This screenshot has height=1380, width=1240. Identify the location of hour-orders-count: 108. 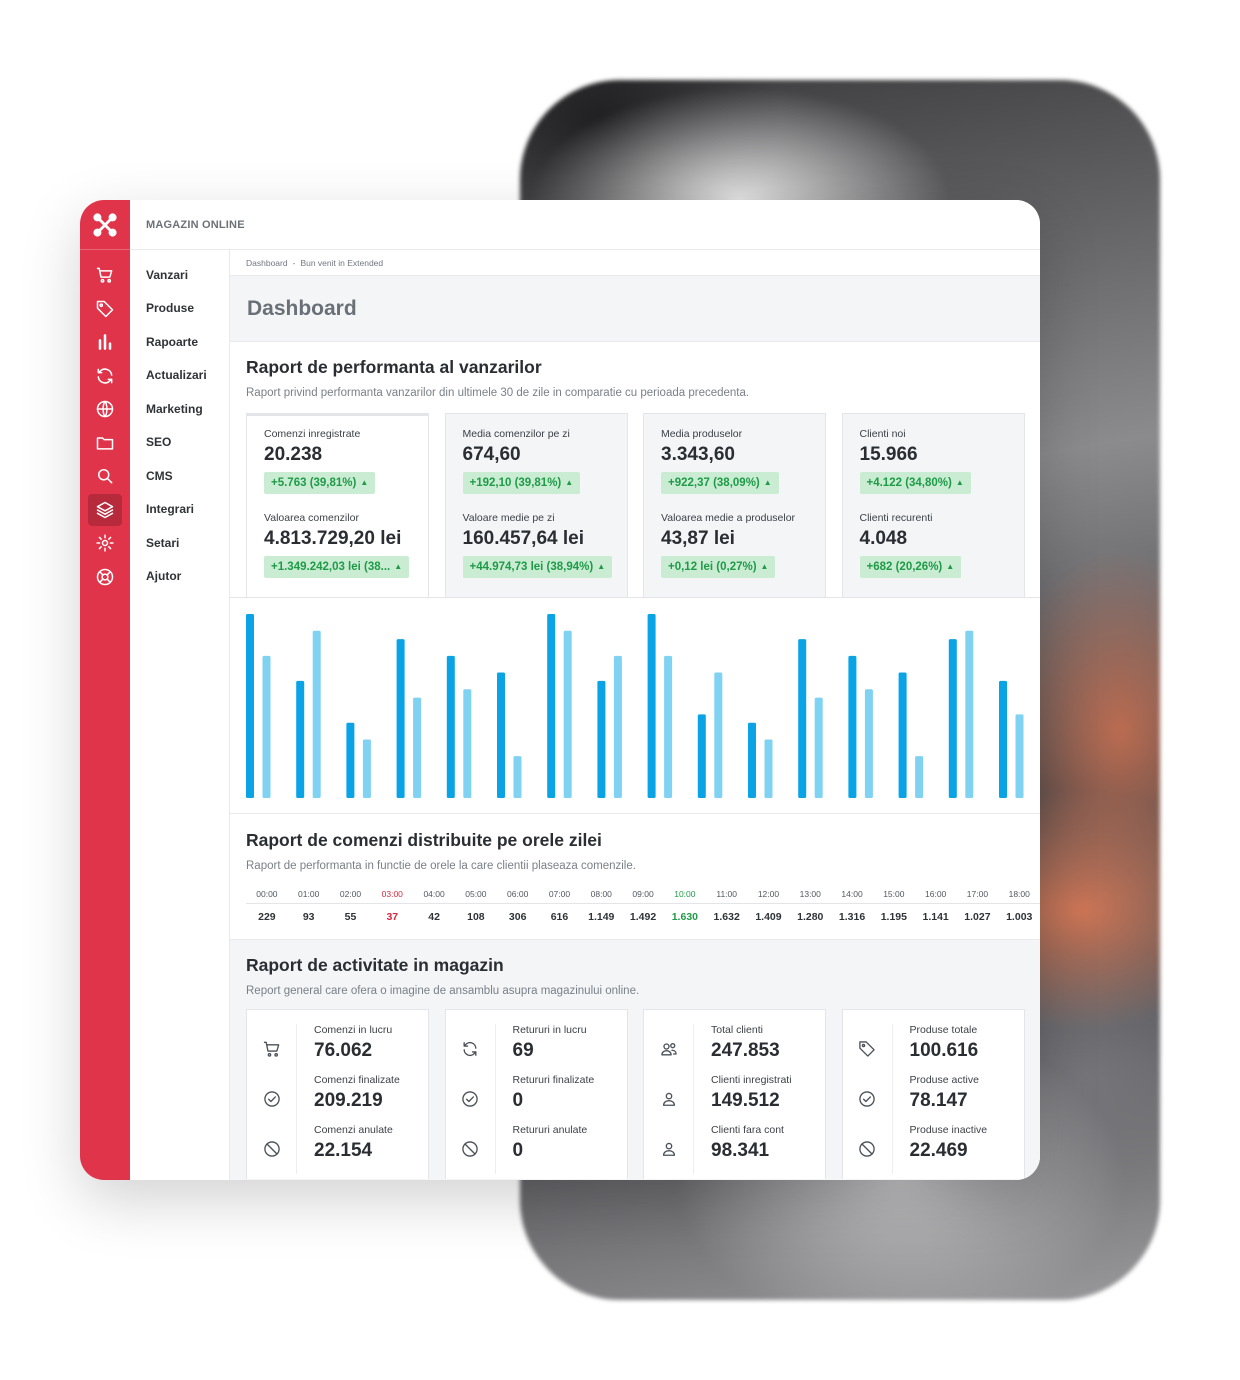
(475, 916).